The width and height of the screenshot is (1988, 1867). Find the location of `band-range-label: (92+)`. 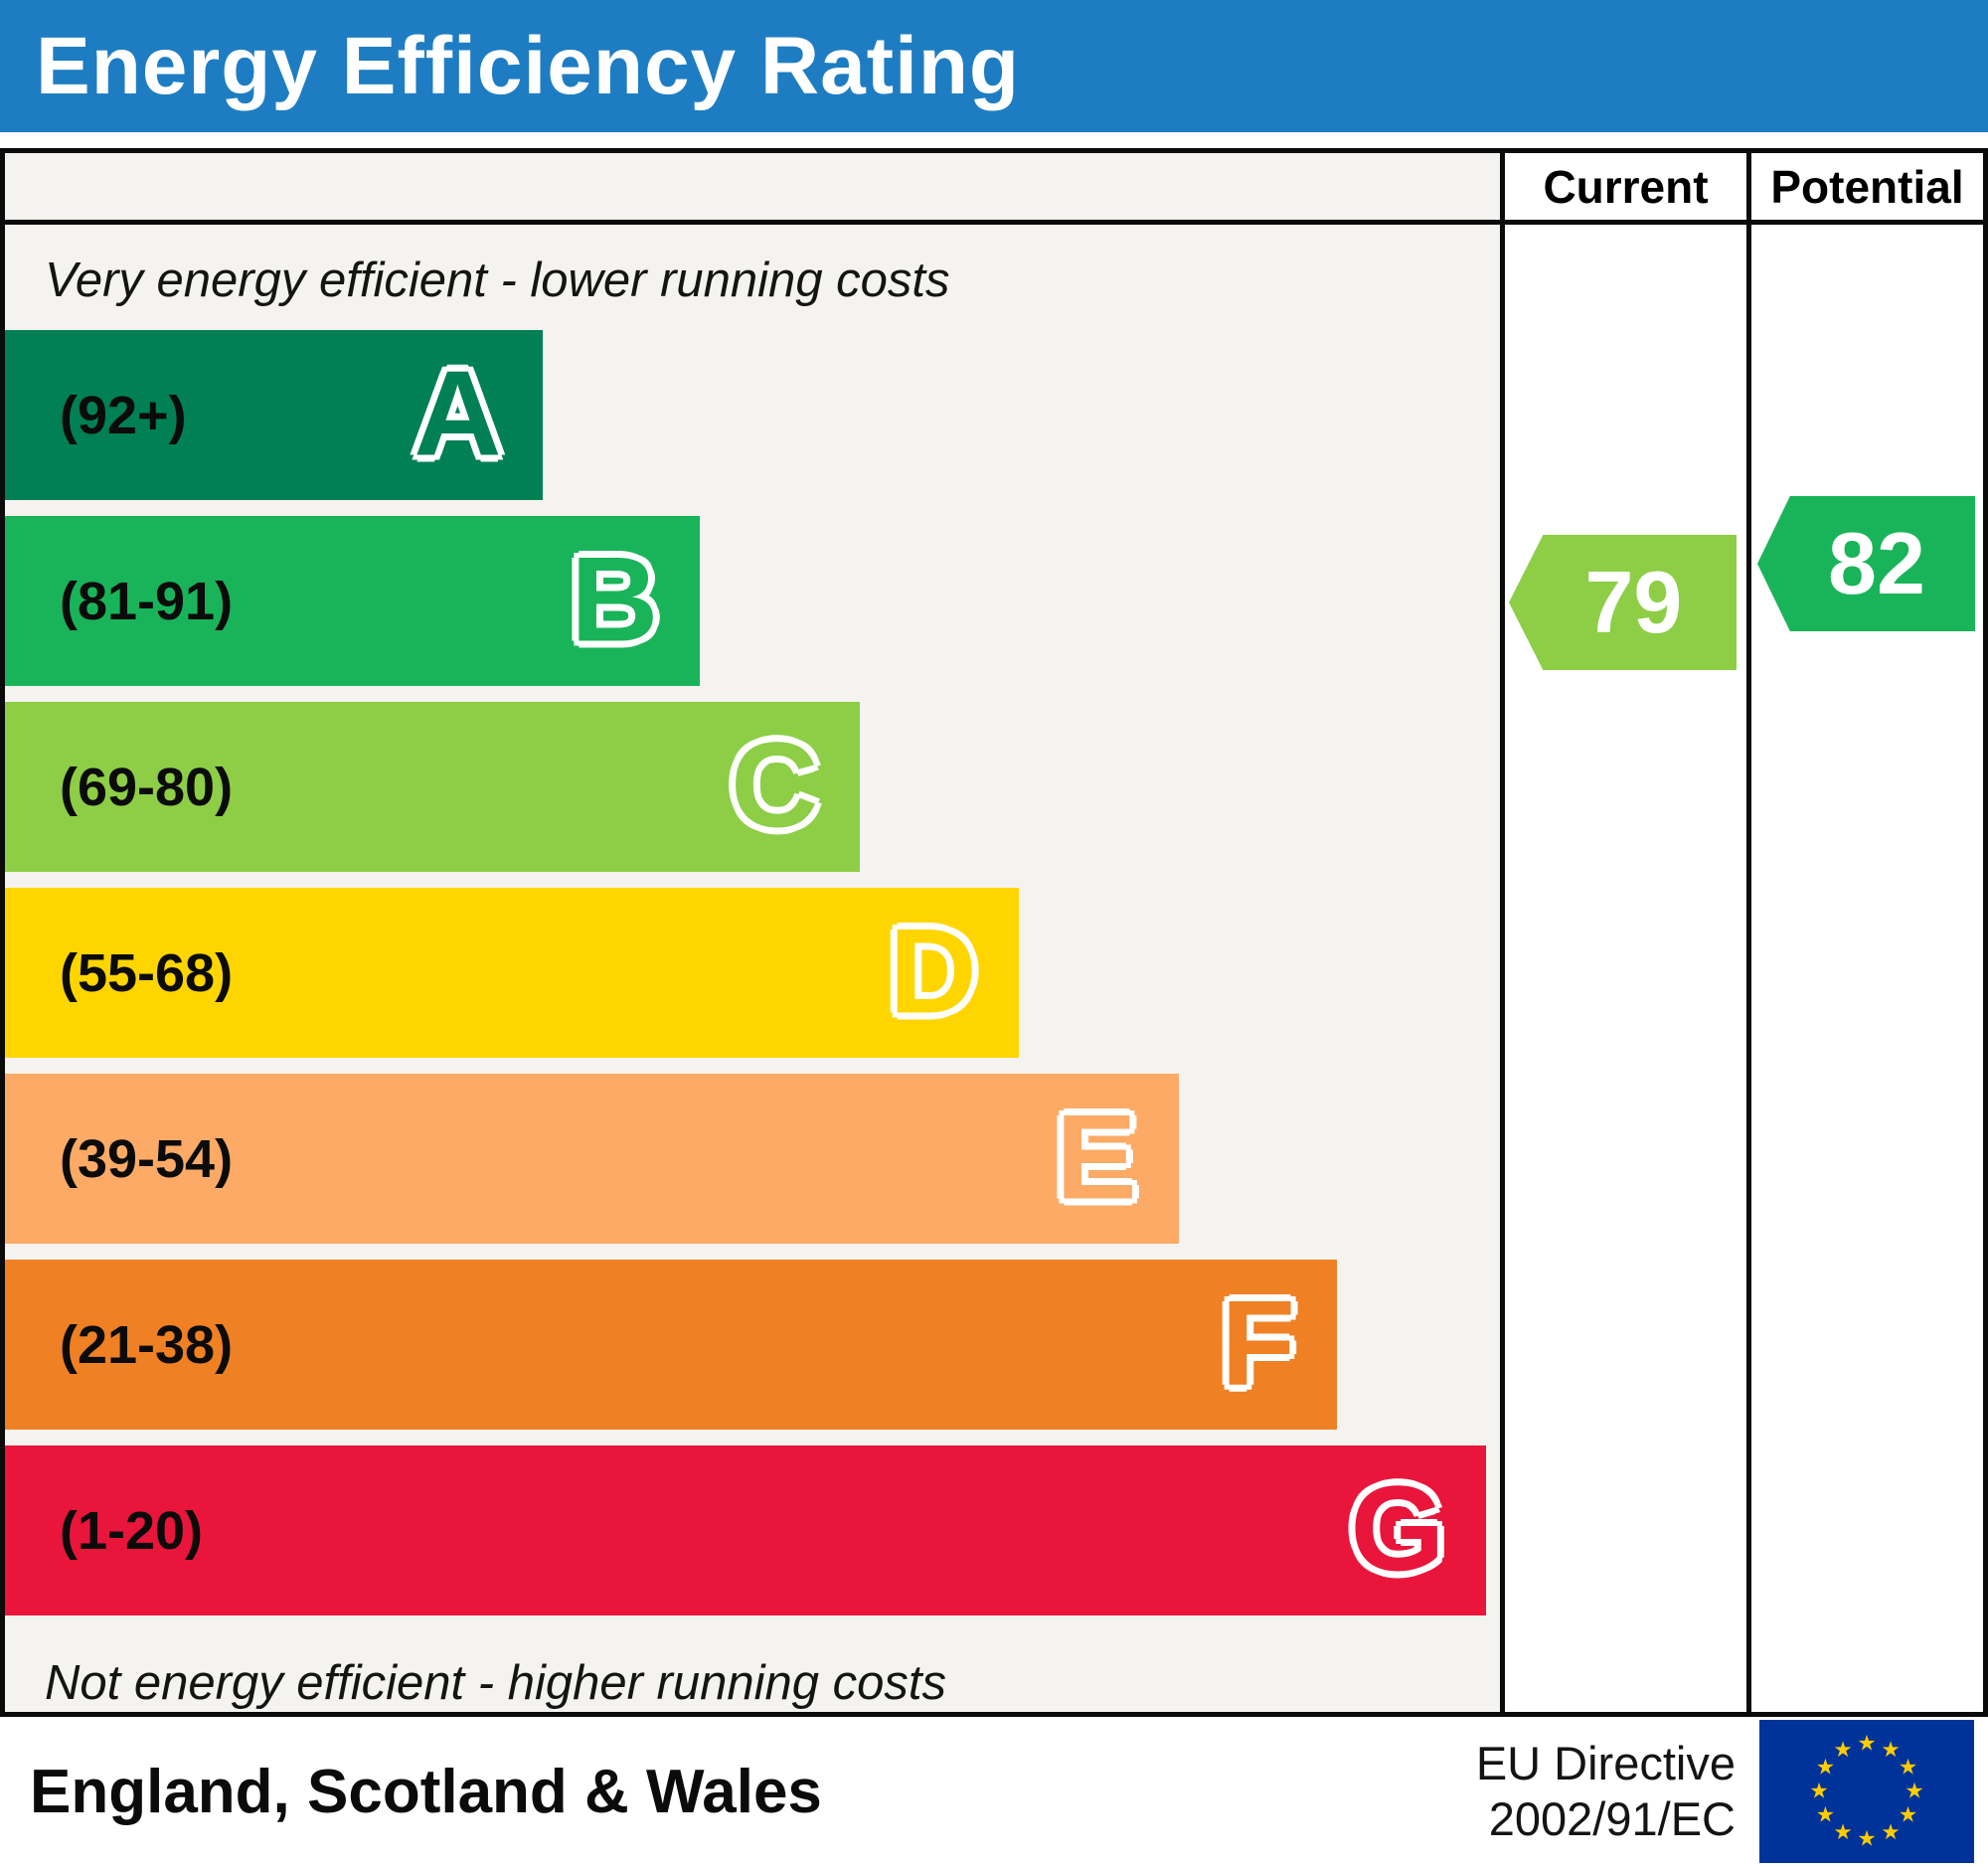

band-range-label: (92+) is located at coordinates (123, 415).